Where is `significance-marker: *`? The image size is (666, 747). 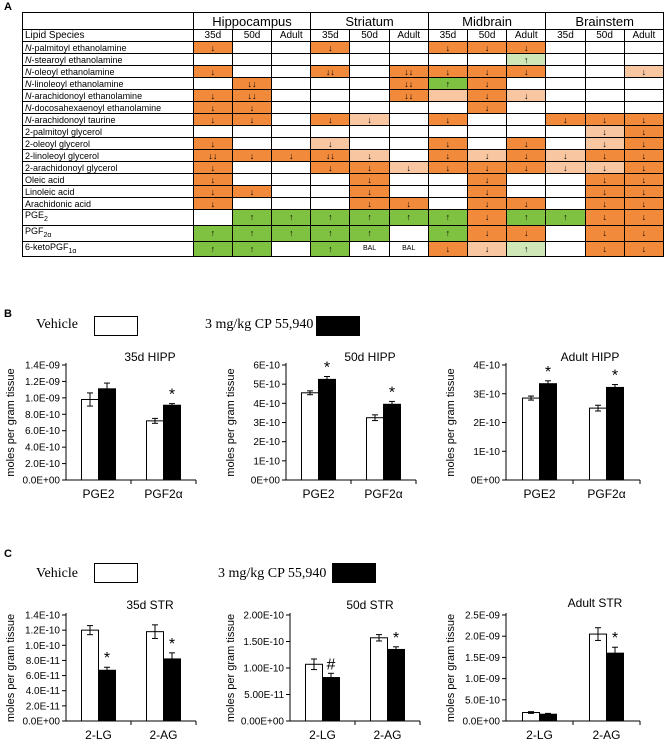 significance-marker: * is located at coordinates (396, 638).